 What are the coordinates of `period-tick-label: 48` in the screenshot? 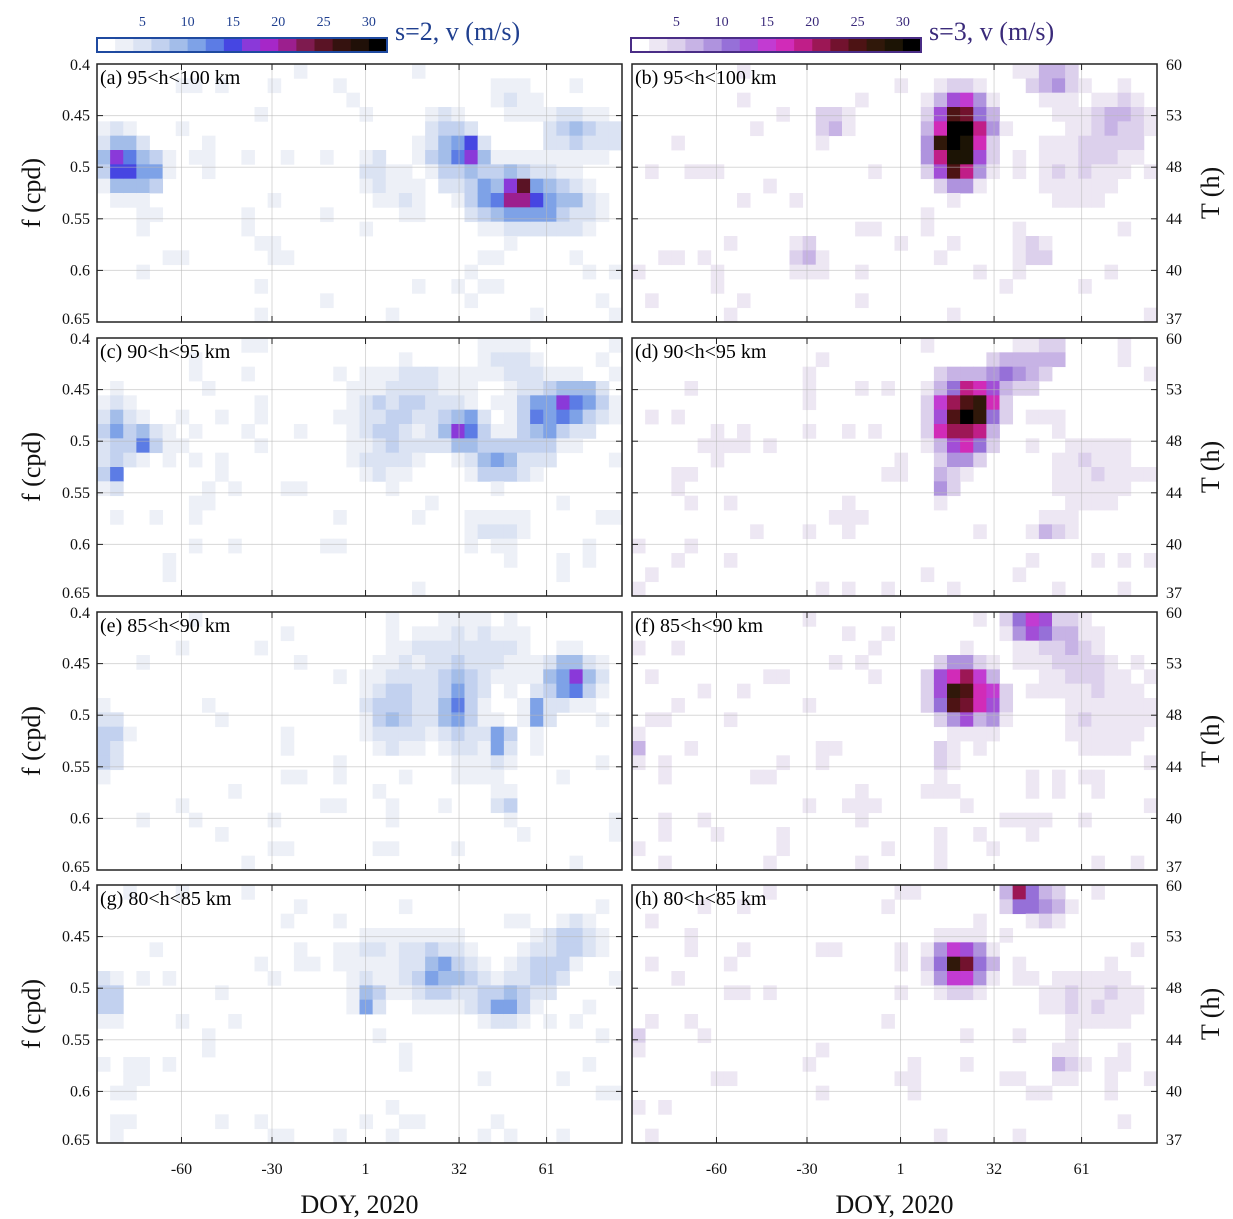 It's located at (1174, 167).